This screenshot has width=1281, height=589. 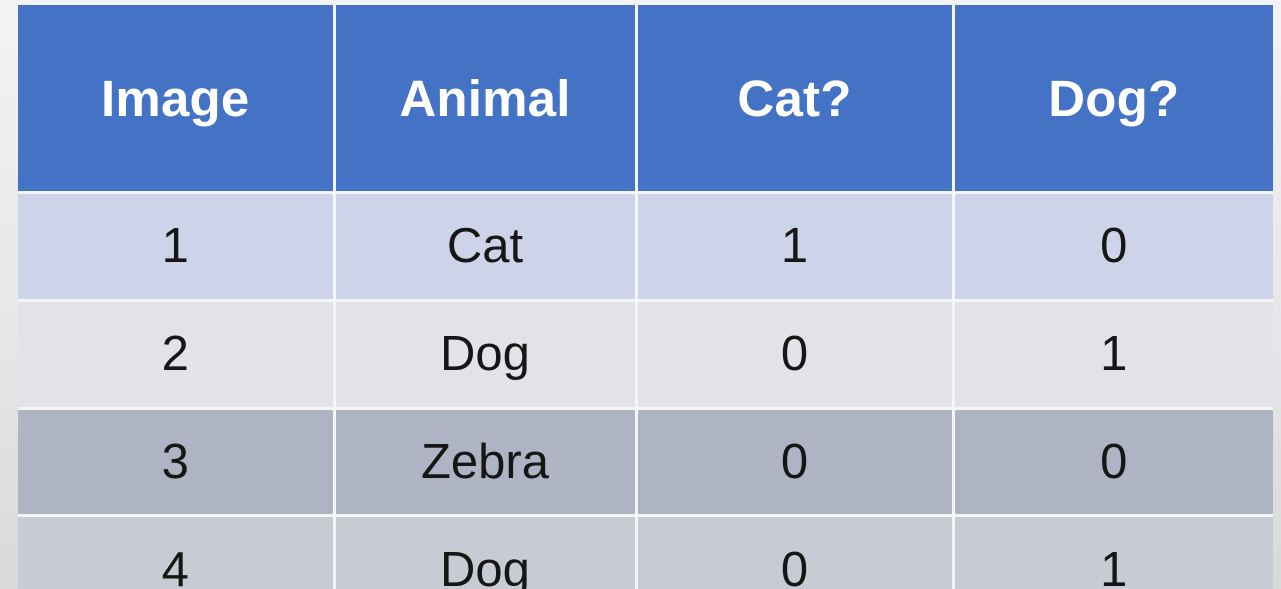 What do you see at coordinates (176, 462) in the screenshot?
I see `cell-image: 3` at bounding box center [176, 462].